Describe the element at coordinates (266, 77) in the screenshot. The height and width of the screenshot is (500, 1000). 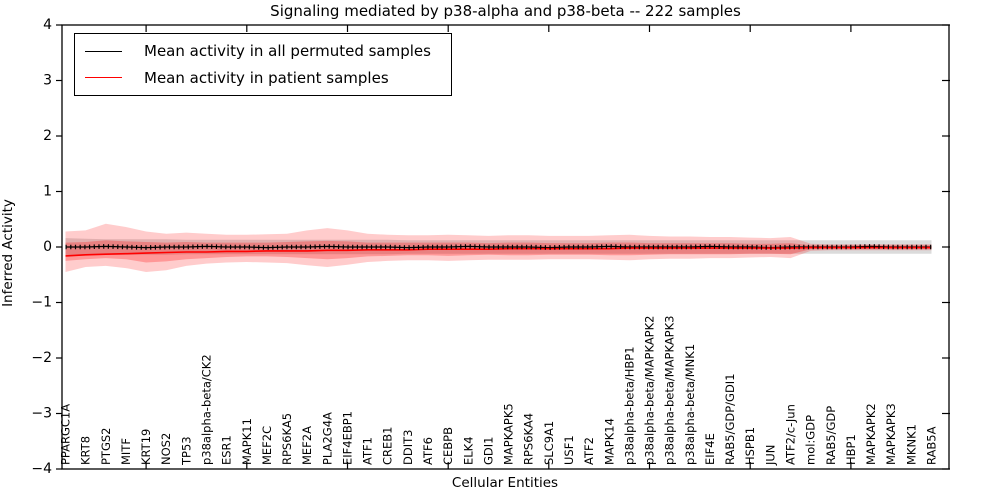
I see `legend-label-patient: Mean activity in patient samples` at that location.